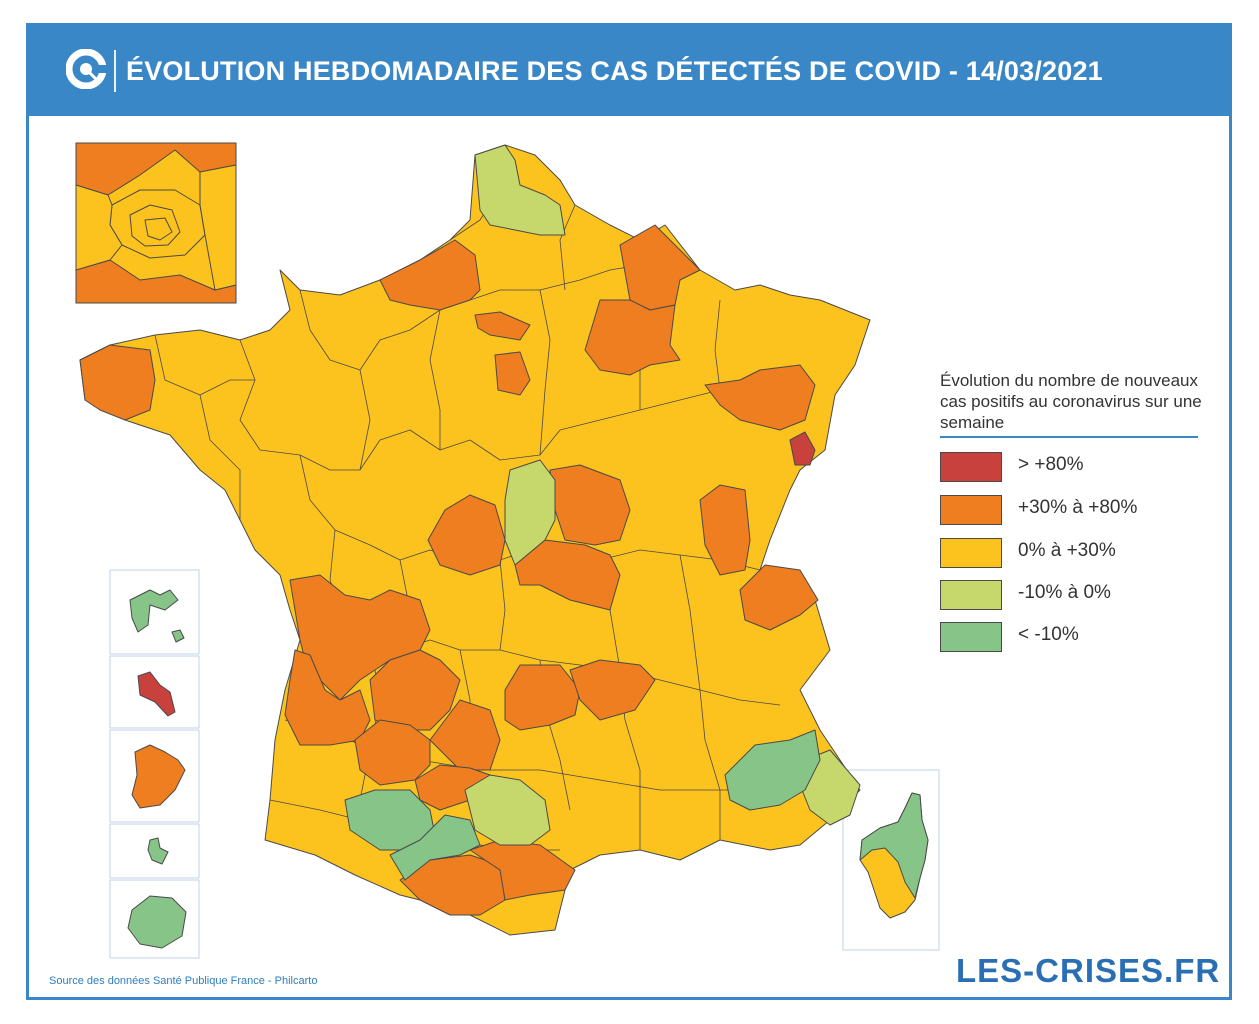 The image size is (1259, 1024). I want to click on ile-de-france-inset, so click(156, 223).